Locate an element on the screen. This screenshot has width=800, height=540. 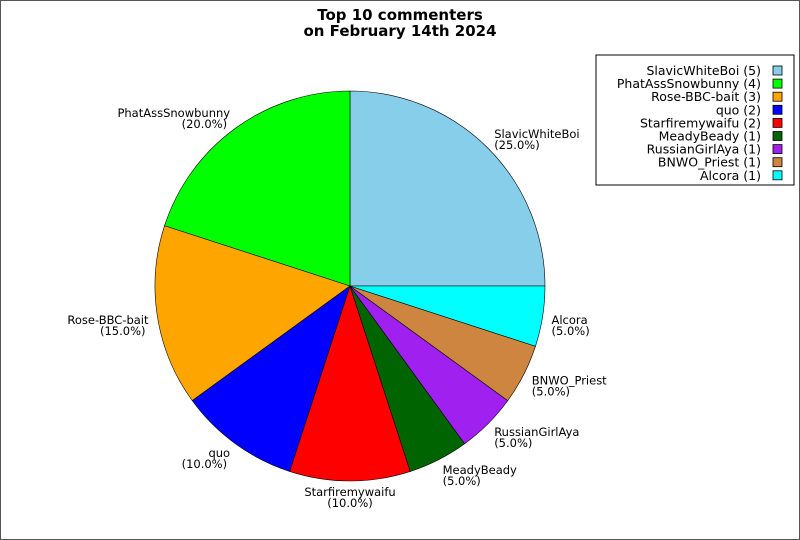
slice-label-slavicwhiteboi: SlavicWhiteBoi is located at coordinates (536, 134).